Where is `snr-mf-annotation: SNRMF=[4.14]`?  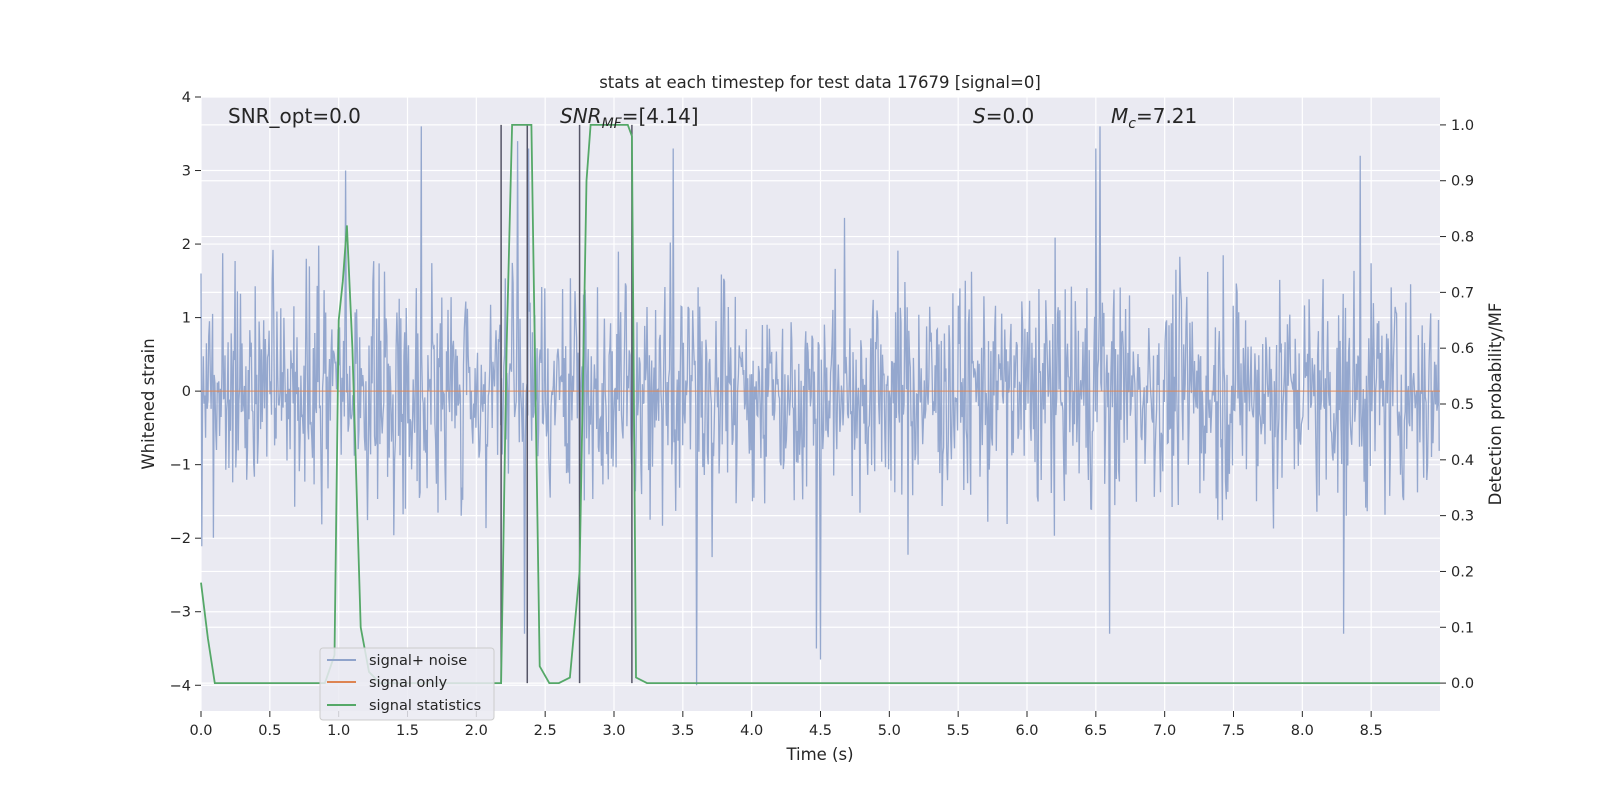
snr-mf-annotation: SNRMF=[4.14] is located at coordinates (629, 118).